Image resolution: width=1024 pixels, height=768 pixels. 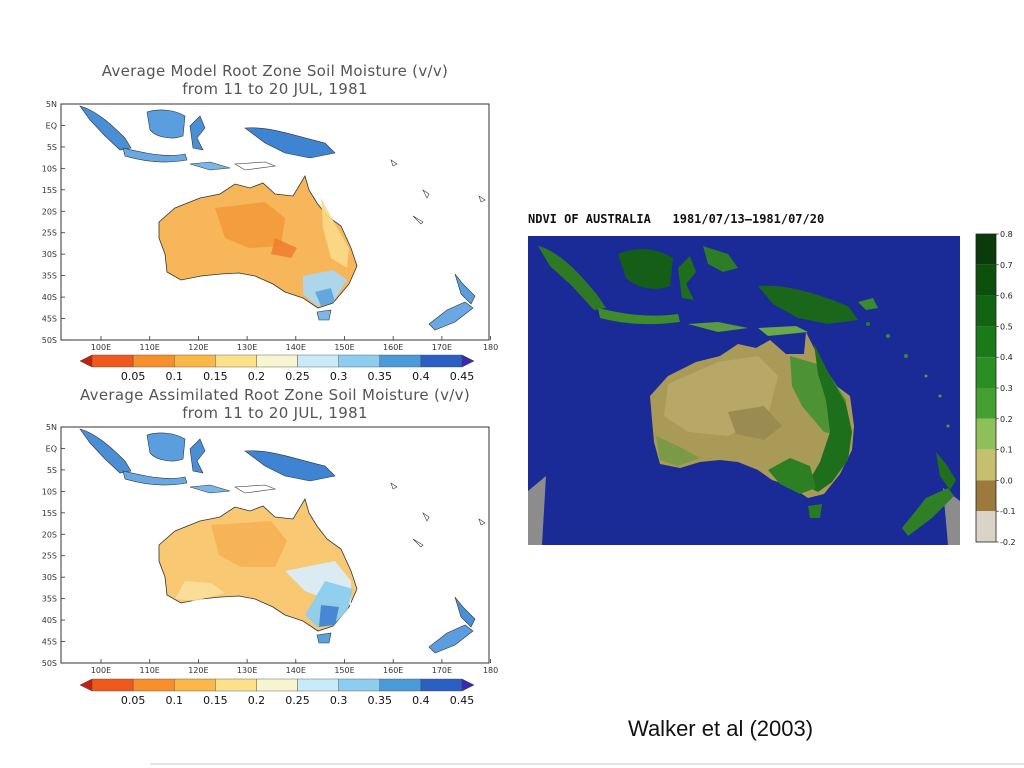 I want to click on map1-pacific-islands, so click(x=438, y=192).